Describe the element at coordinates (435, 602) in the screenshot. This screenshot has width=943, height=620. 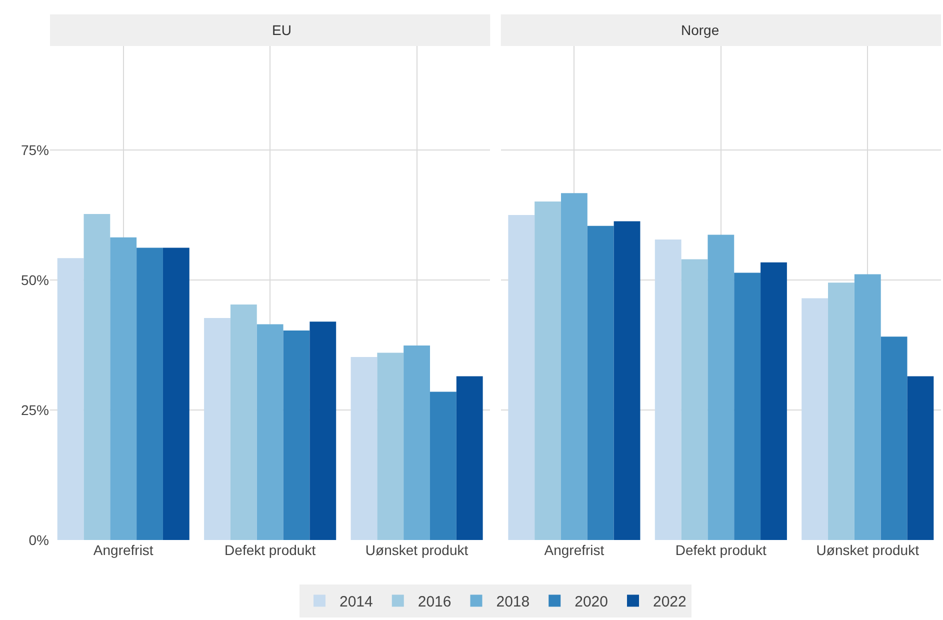
I see `legend-label: 2016` at that location.